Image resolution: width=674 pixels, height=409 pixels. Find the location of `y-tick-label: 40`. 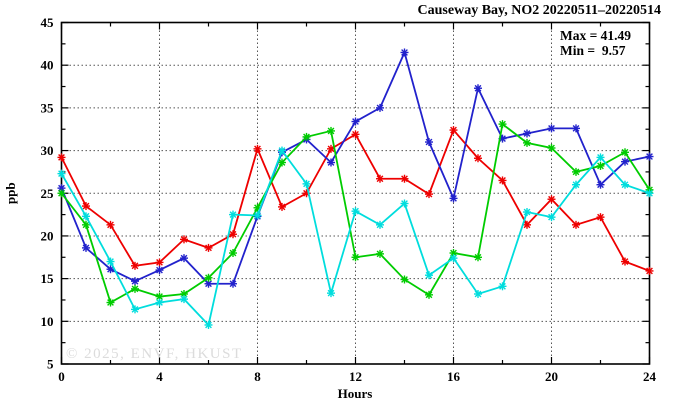

y-tick-label: 40 is located at coordinates (47, 65).